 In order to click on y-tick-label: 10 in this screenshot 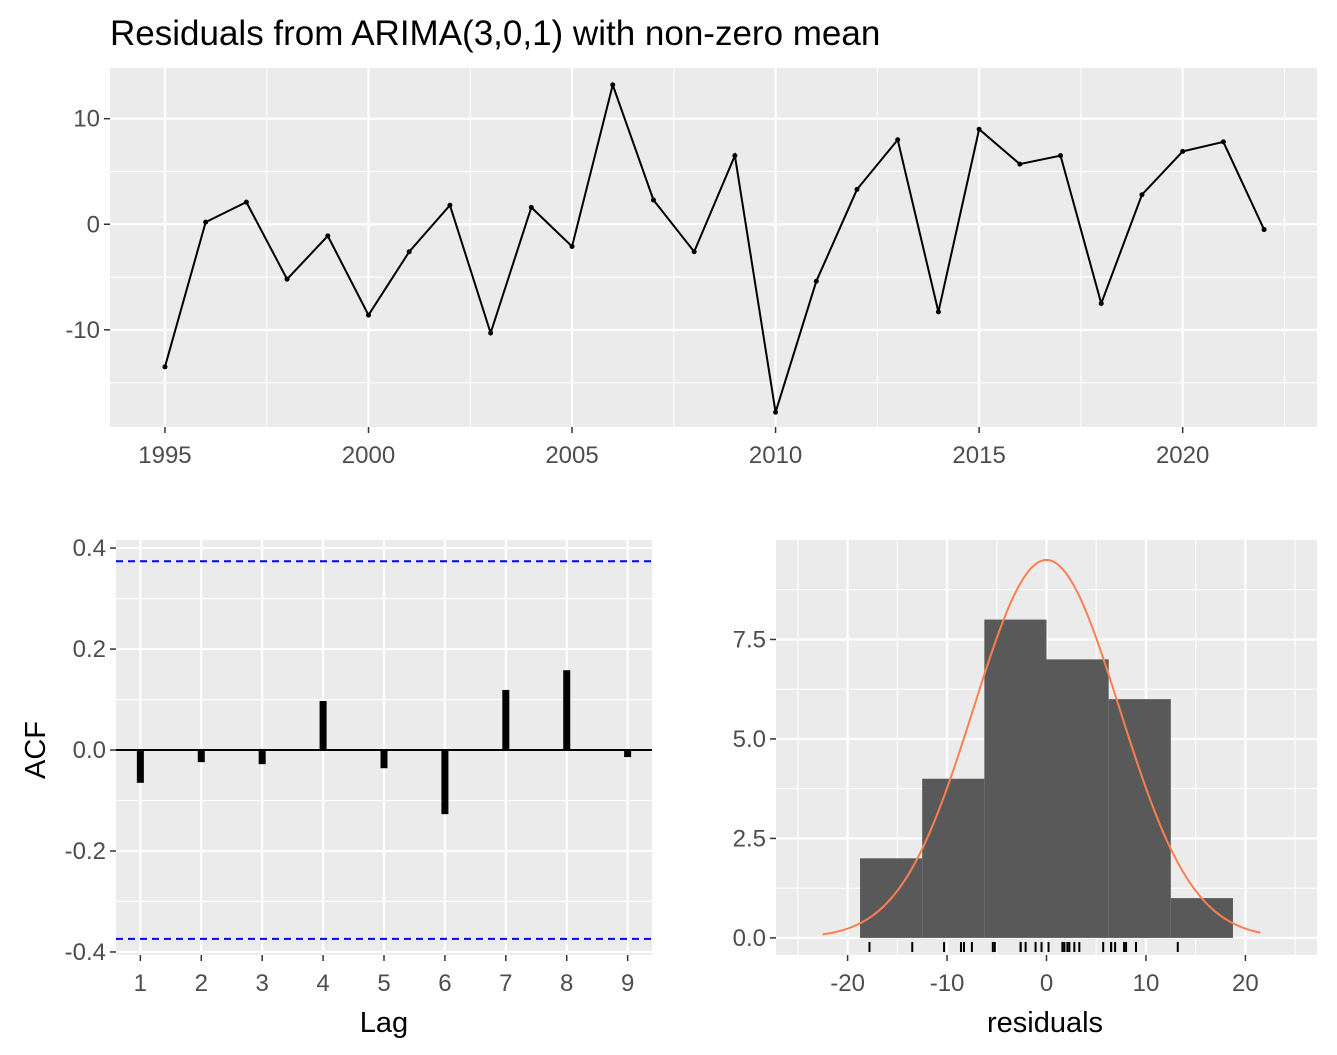, I will do `click(86, 119)`.